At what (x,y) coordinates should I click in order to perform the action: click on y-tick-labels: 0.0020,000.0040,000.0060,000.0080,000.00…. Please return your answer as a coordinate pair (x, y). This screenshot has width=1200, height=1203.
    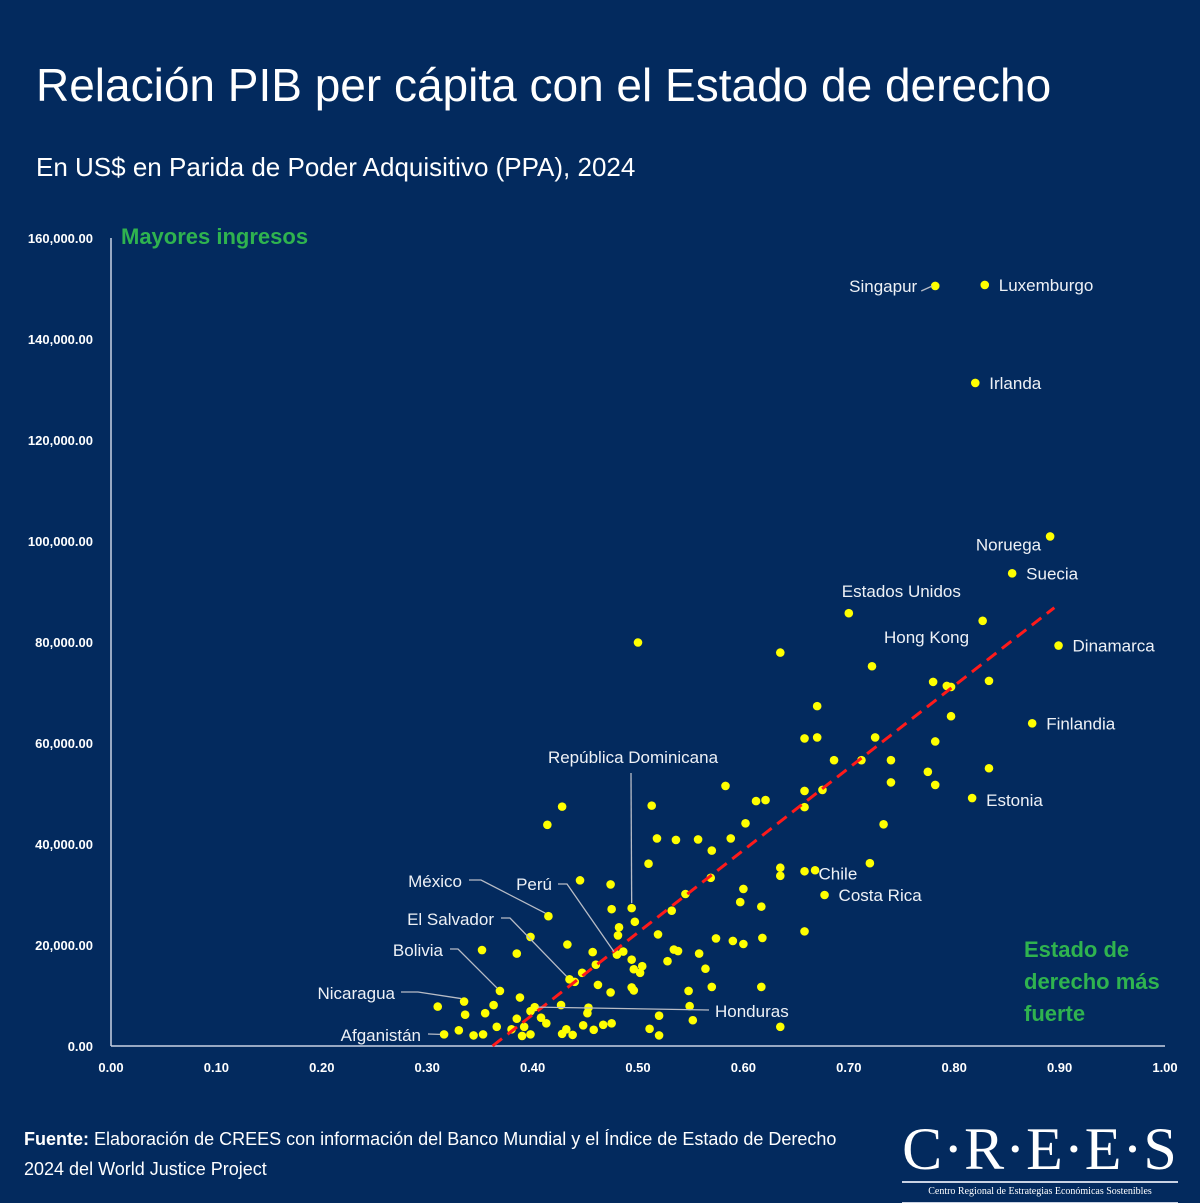
    Looking at the image, I should click on (60, 642).